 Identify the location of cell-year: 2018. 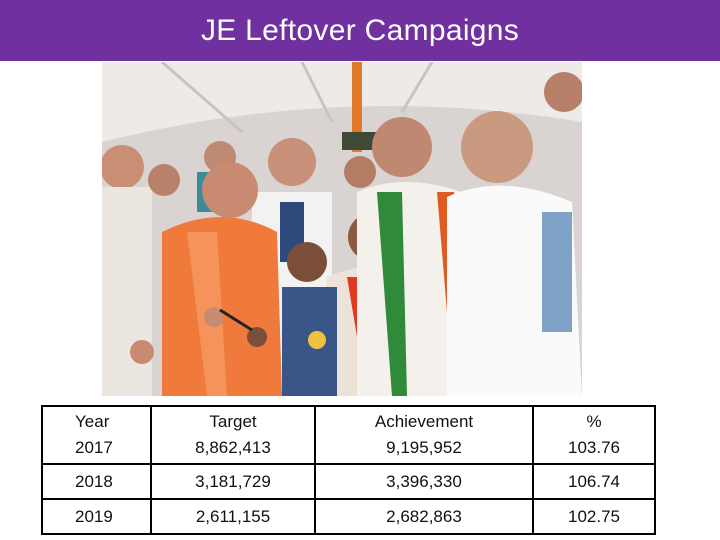
(96, 481).